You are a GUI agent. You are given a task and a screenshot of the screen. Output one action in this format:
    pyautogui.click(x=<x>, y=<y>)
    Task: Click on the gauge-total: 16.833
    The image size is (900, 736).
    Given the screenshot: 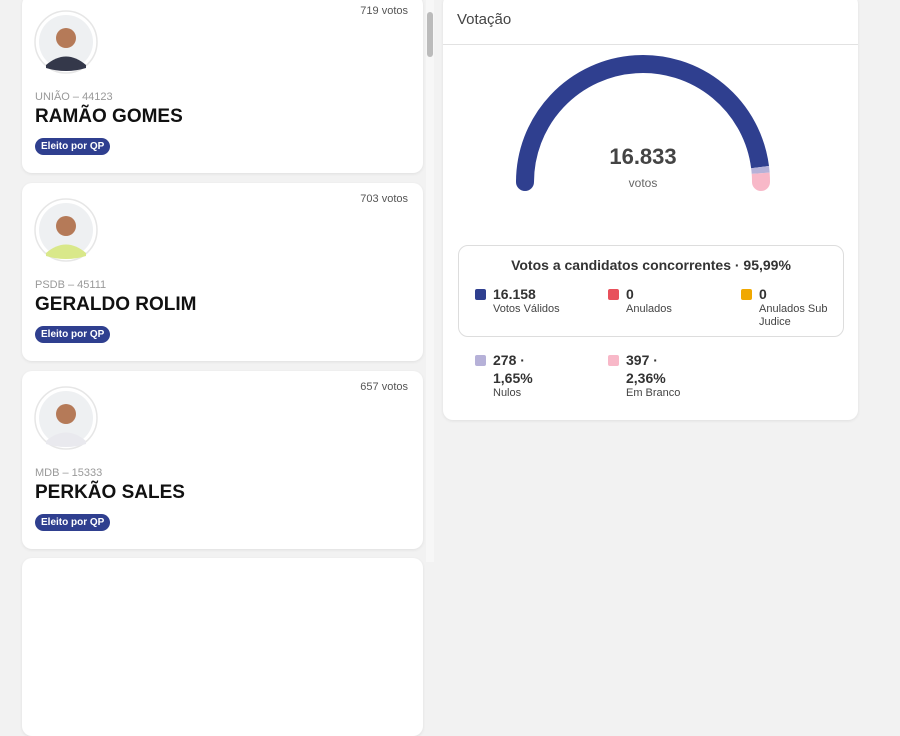 What is the action you would take?
    pyautogui.click(x=642, y=156)
    